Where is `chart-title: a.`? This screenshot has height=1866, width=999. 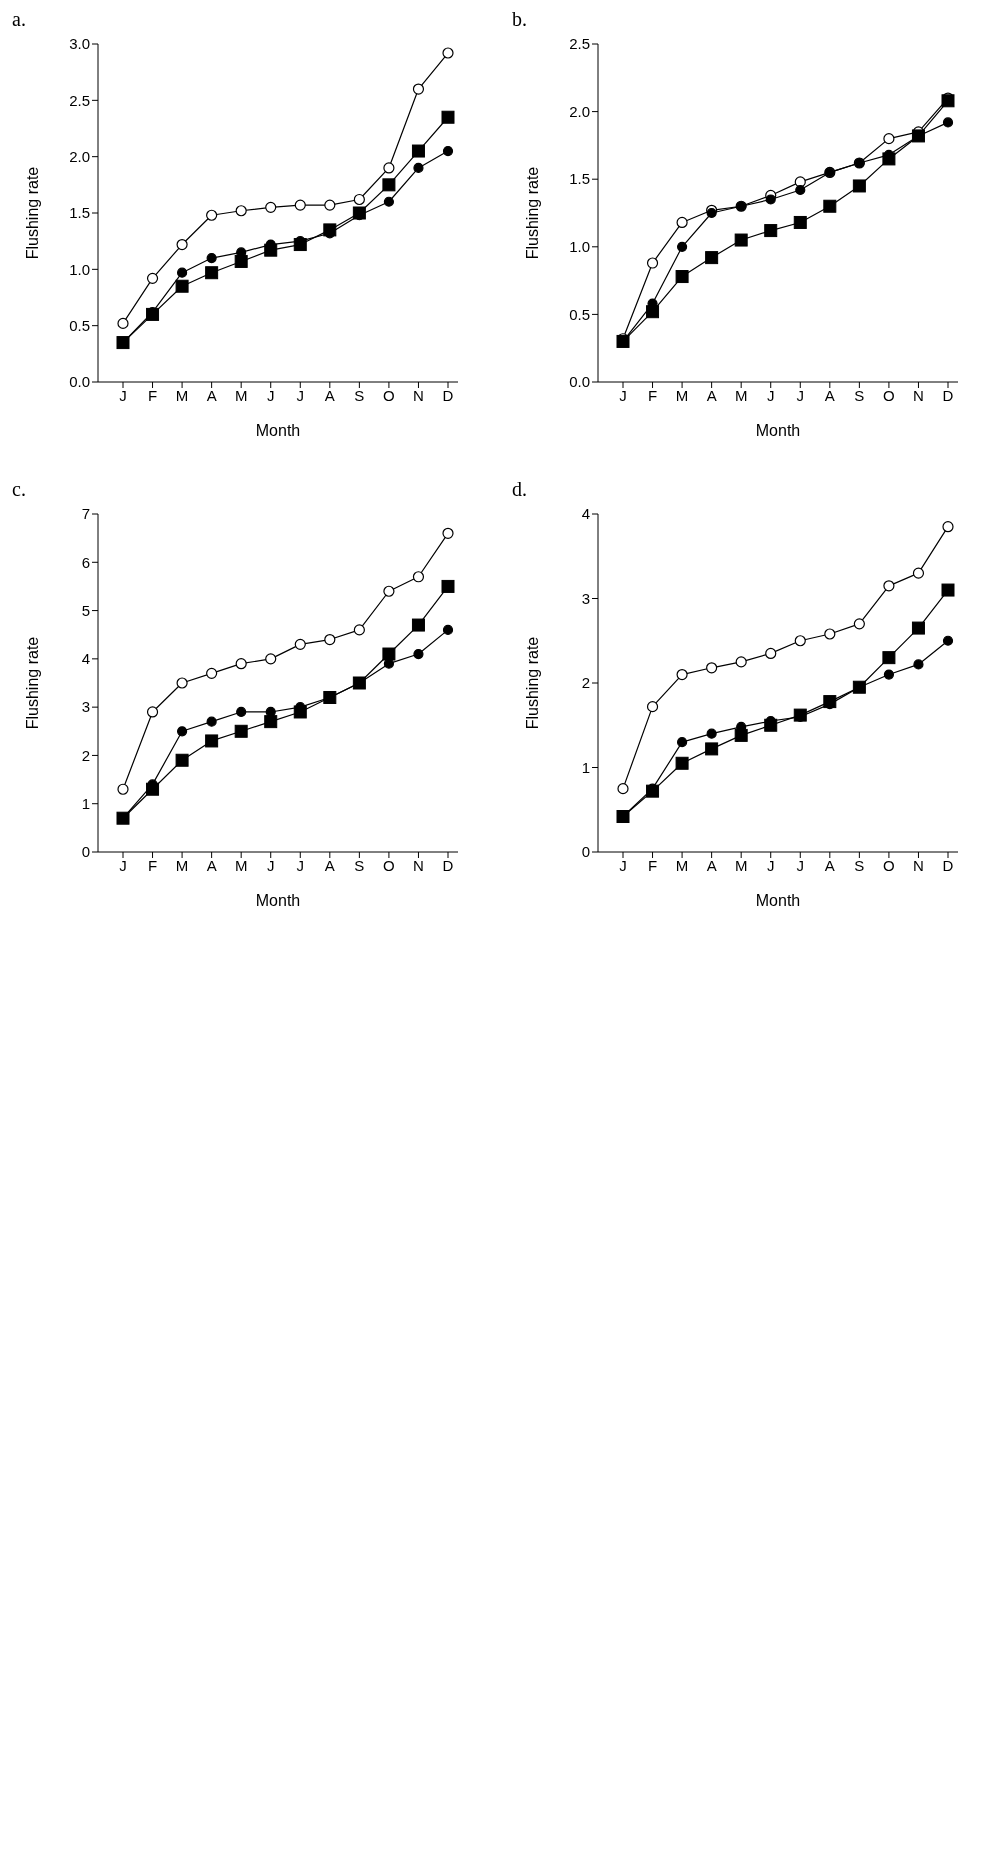 chart-title: a. is located at coordinates (19, 19).